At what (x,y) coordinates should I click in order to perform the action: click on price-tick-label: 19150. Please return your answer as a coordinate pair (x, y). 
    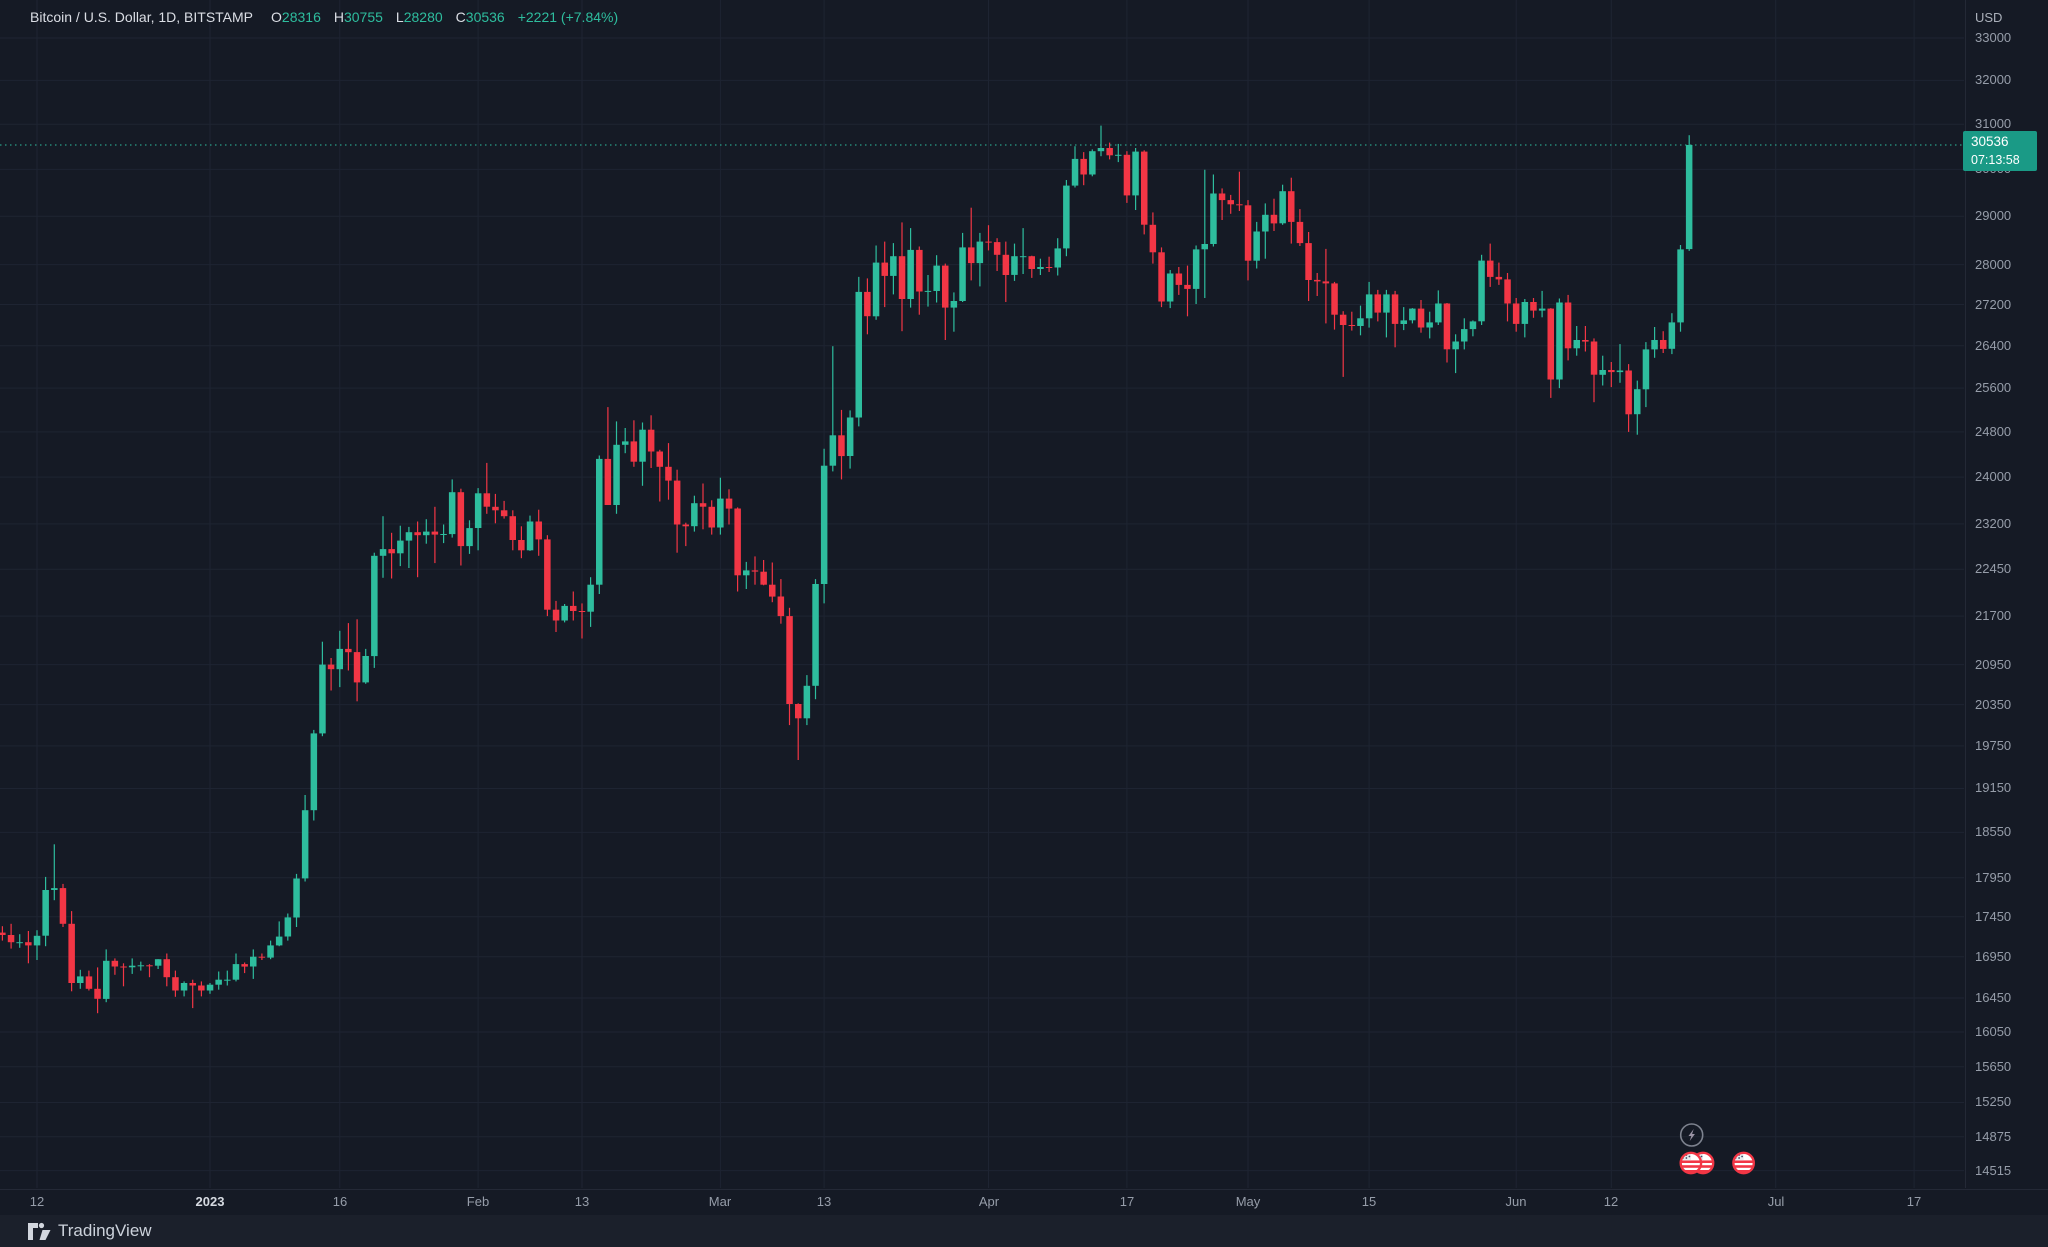
    Looking at the image, I should click on (1993, 787).